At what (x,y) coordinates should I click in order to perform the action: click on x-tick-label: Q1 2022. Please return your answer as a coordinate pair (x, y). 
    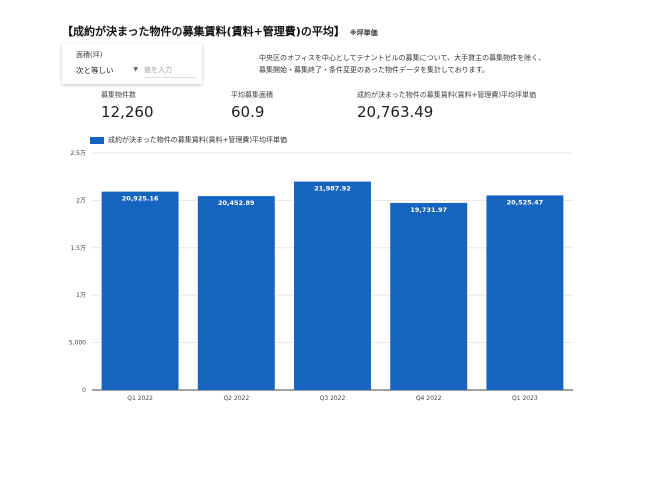
    Looking at the image, I should click on (140, 398).